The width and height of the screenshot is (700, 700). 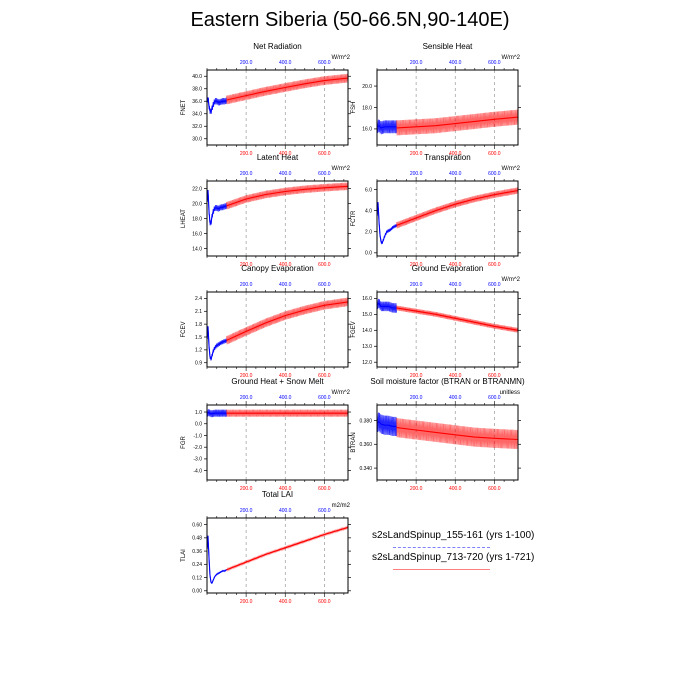 I want to click on y-tick-label: 1.0, so click(x=198, y=413).